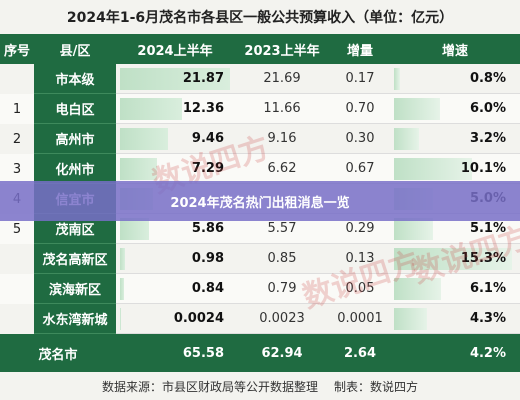  Describe the element at coordinates (75, 109) in the screenshot. I see `row-region: 电白区` at that location.